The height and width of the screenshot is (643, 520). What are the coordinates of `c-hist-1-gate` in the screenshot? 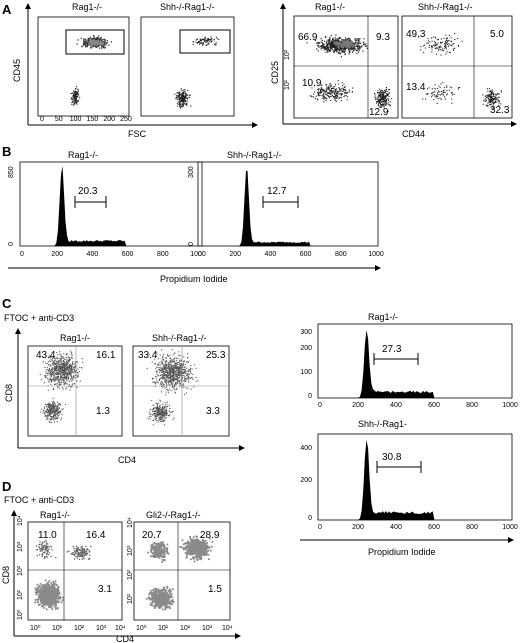 It's located at (396, 359).